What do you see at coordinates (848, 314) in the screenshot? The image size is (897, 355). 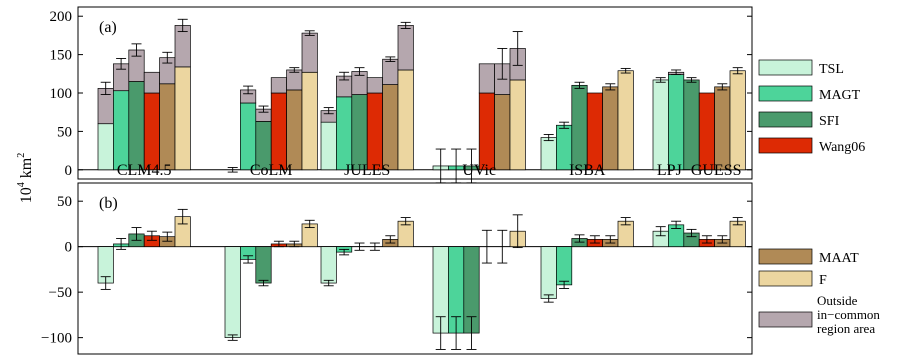 I see `legend-label-outside: Outside in−common region area` at bounding box center [848, 314].